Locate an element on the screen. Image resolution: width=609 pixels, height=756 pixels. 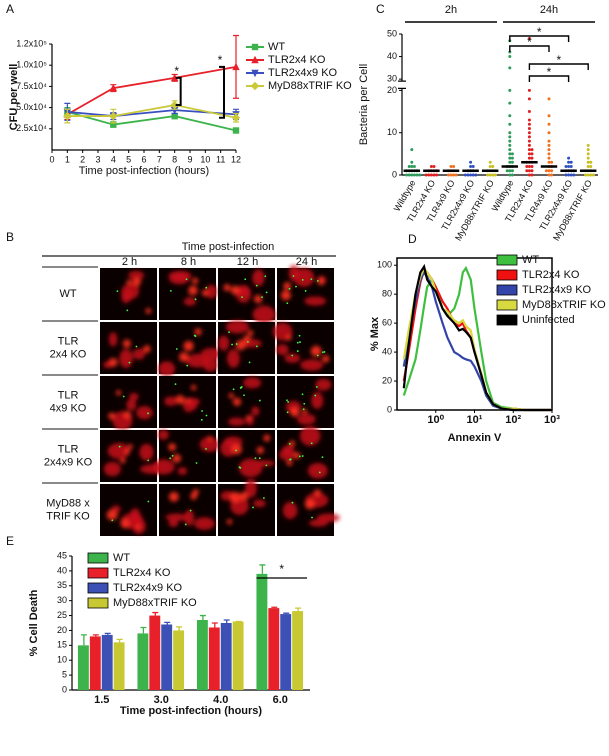
x-tick-label: 1 is located at coordinates (67, 159).